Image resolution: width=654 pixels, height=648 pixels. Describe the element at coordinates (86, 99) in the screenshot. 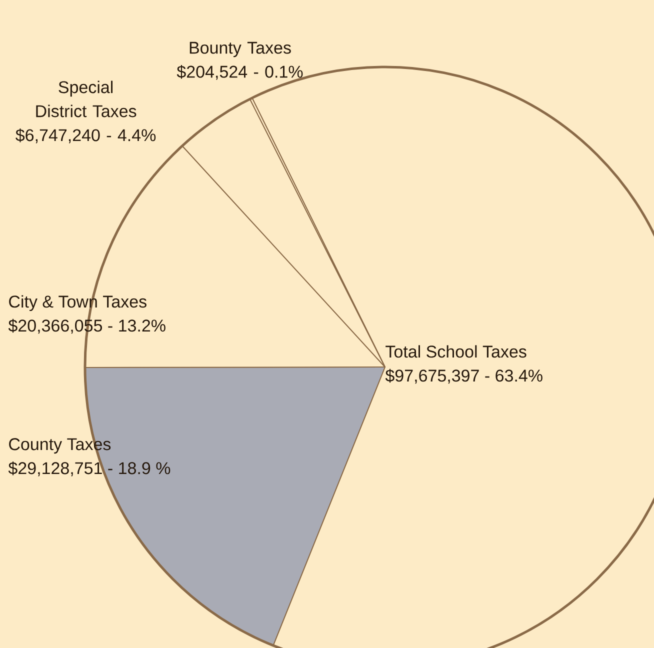

I see `slice-label: Special District Taxes` at that location.